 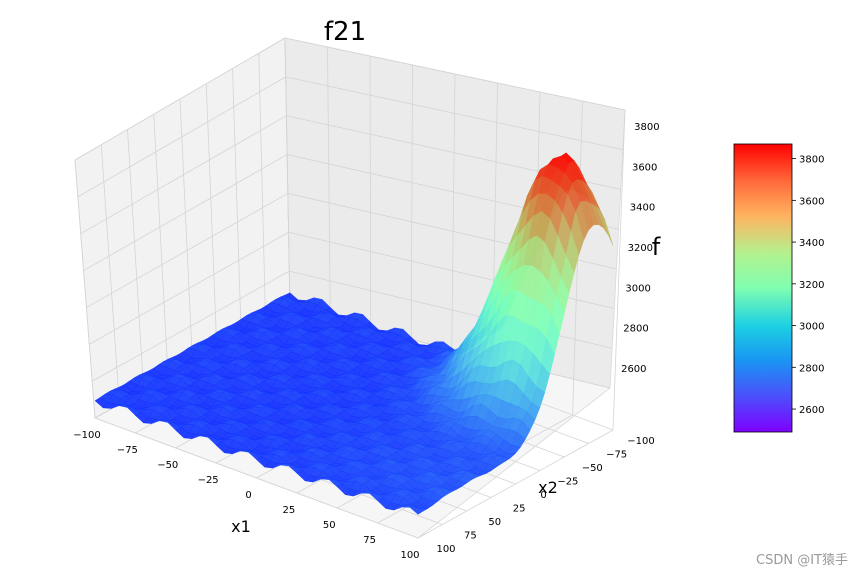 What do you see at coordinates (633, 369) in the screenshot?
I see `f-tick-label: 2600` at bounding box center [633, 369].